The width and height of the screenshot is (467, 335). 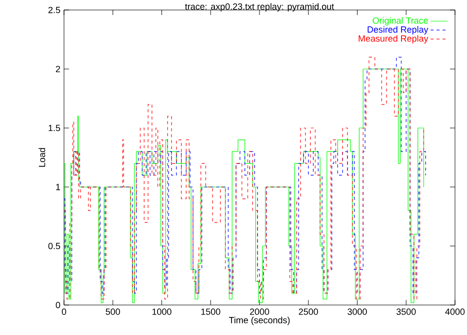 I want to click on y-tick-label: 2, so click(x=58, y=69).